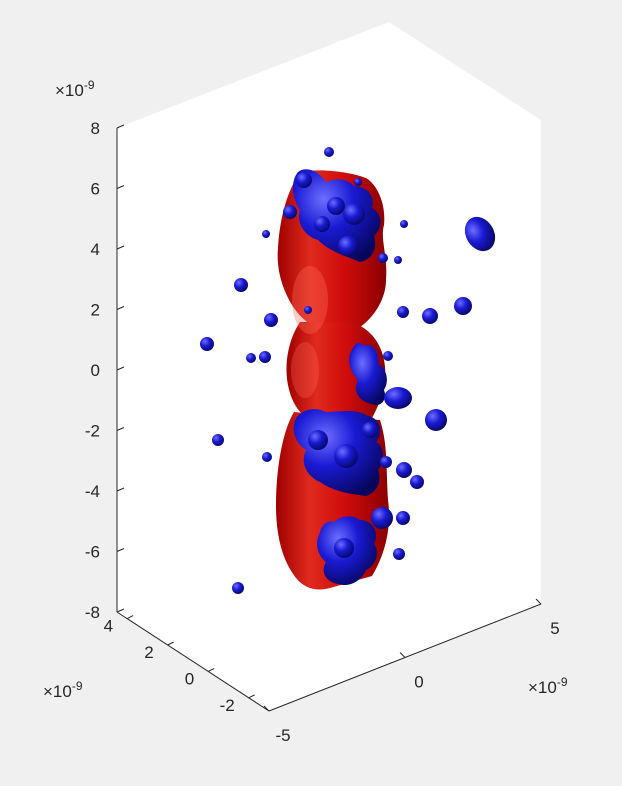 The width and height of the screenshot is (622, 786). I want to click on x-tick-label: 5, so click(554, 628).